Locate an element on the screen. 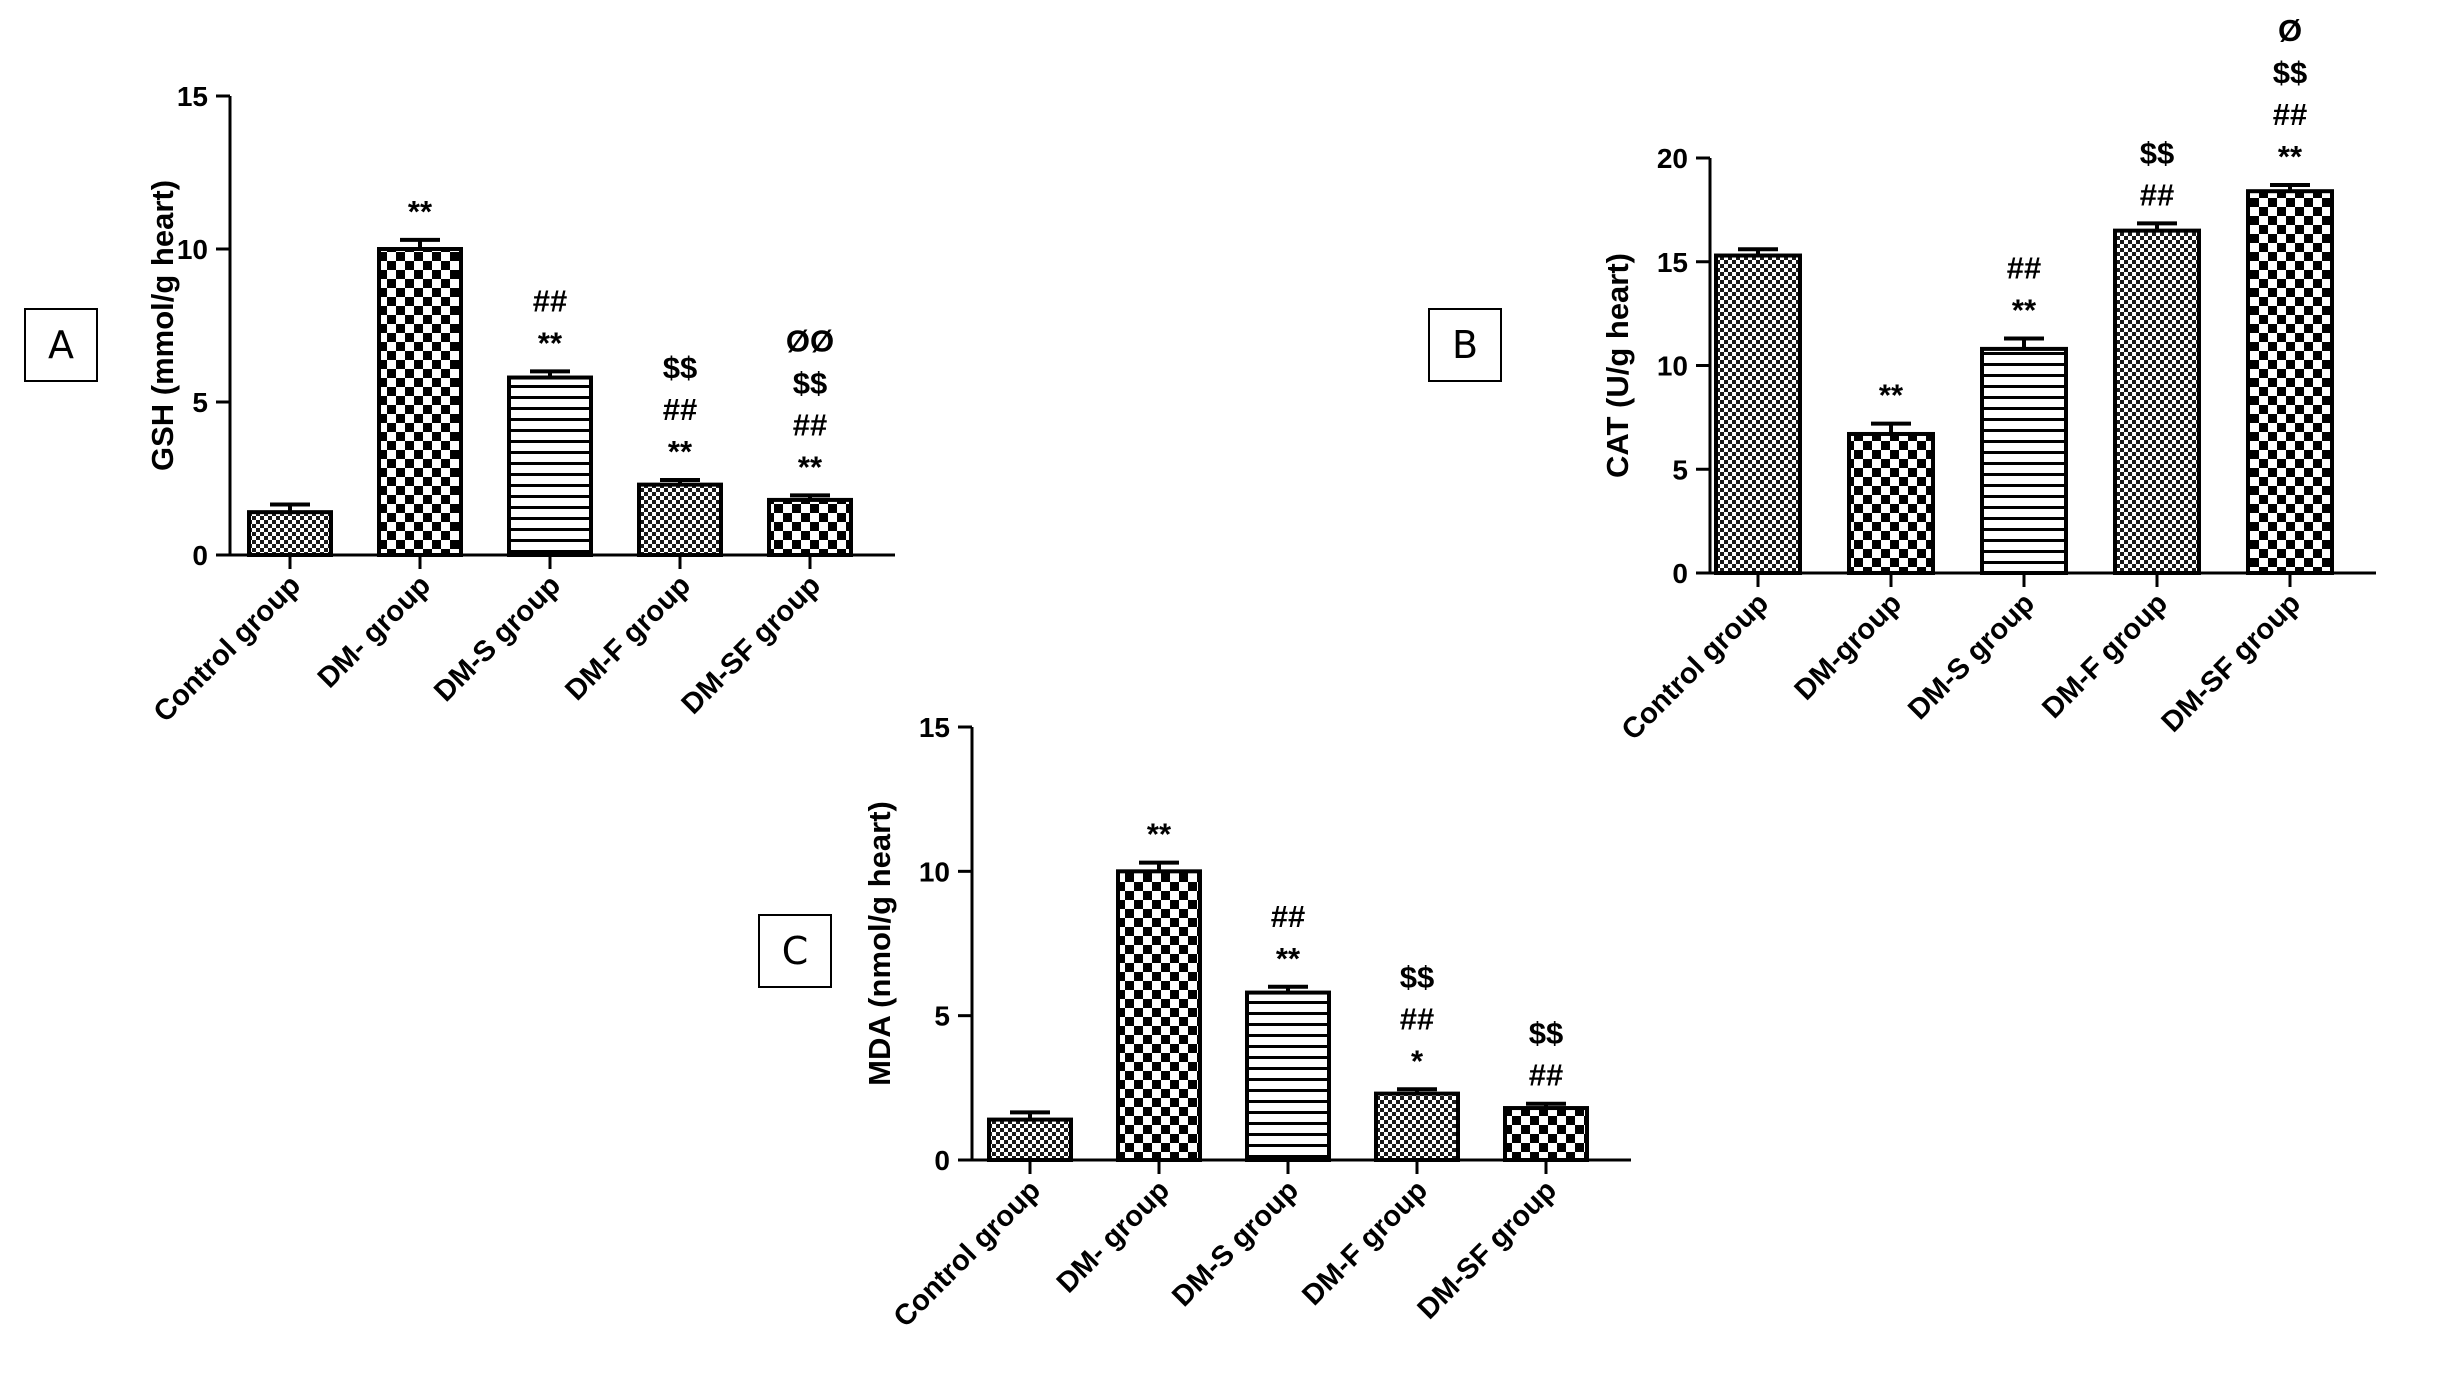 The height and width of the screenshot is (1374, 2437). category-label-a: DM-F group is located at coordinates (628, 638).